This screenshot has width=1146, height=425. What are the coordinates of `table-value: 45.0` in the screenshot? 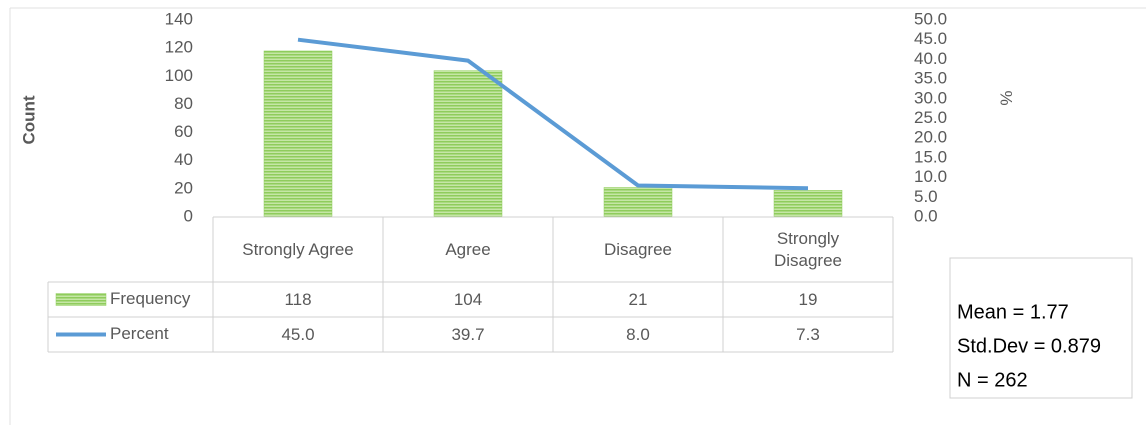 It's located at (298, 334).